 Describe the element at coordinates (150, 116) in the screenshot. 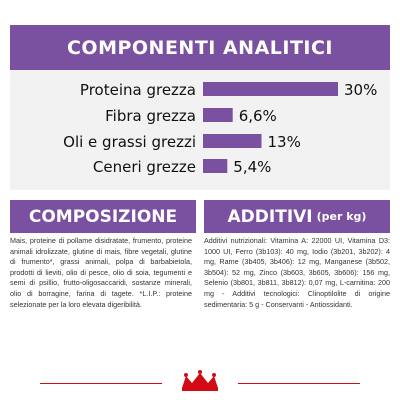

I see `category-label: Fibra grezza` at that location.